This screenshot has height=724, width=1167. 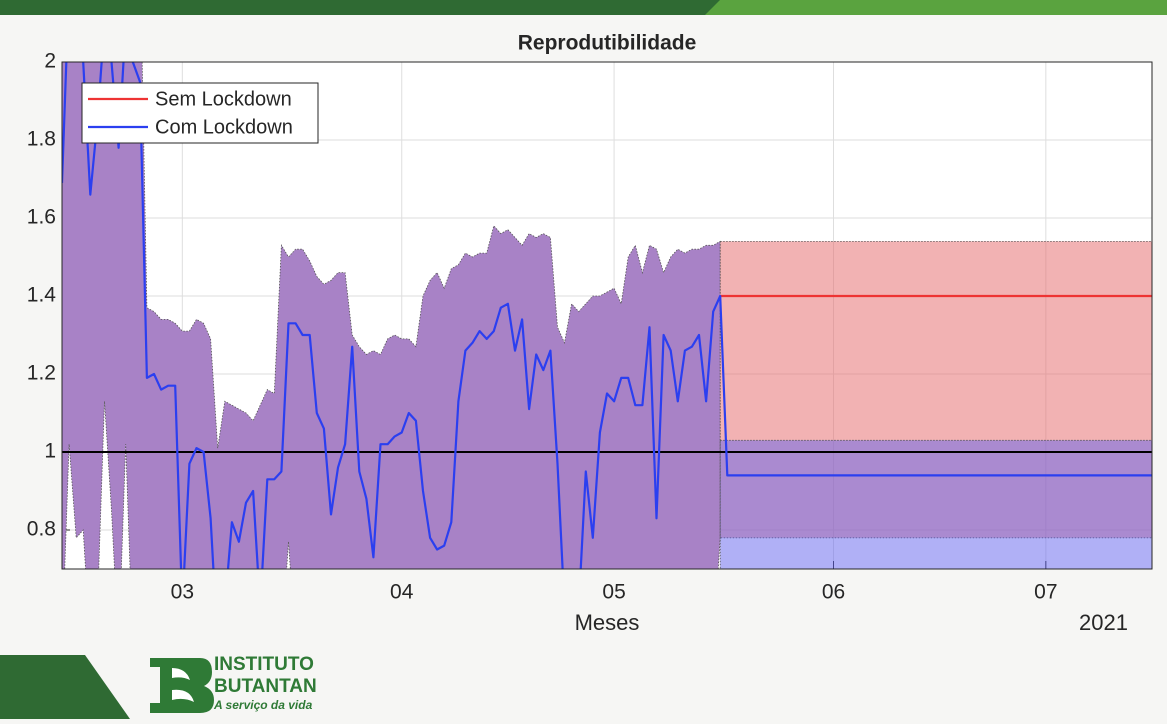 What do you see at coordinates (41, 529) in the screenshot?
I see `y-tick-label: 0.8` at bounding box center [41, 529].